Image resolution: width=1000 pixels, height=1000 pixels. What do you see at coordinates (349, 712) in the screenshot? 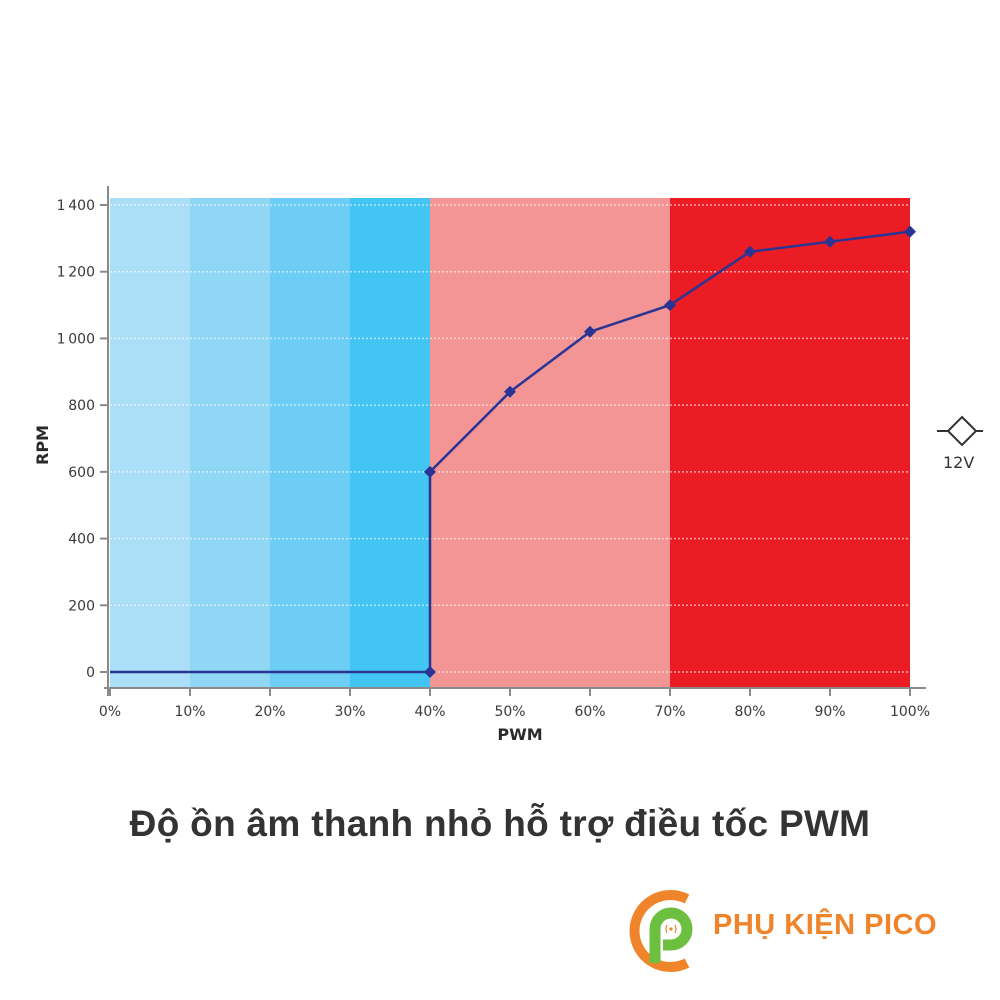
I see `x-tick-label: 30%` at bounding box center [349, 712].